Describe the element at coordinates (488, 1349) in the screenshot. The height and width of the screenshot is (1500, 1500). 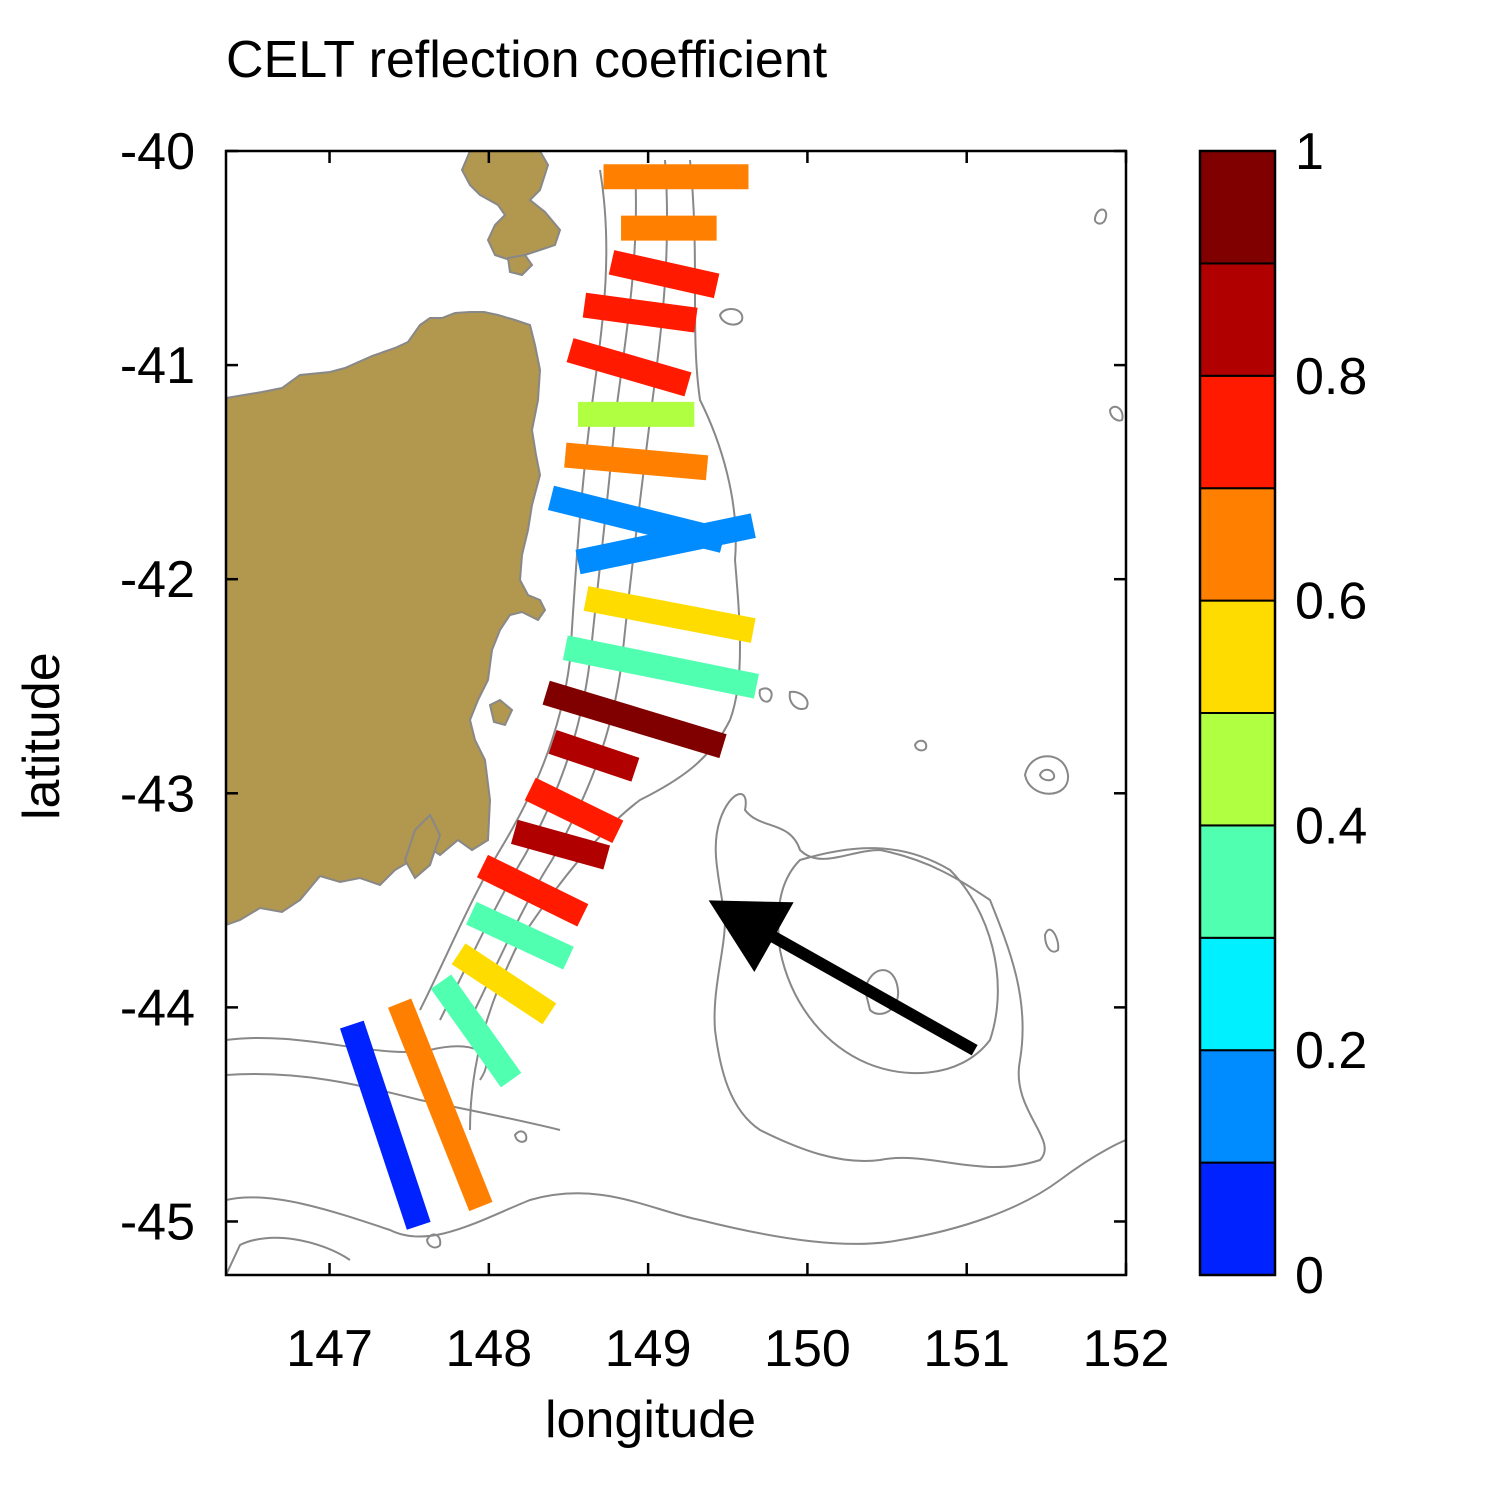
I see `x-tick-label: 148` at that location.